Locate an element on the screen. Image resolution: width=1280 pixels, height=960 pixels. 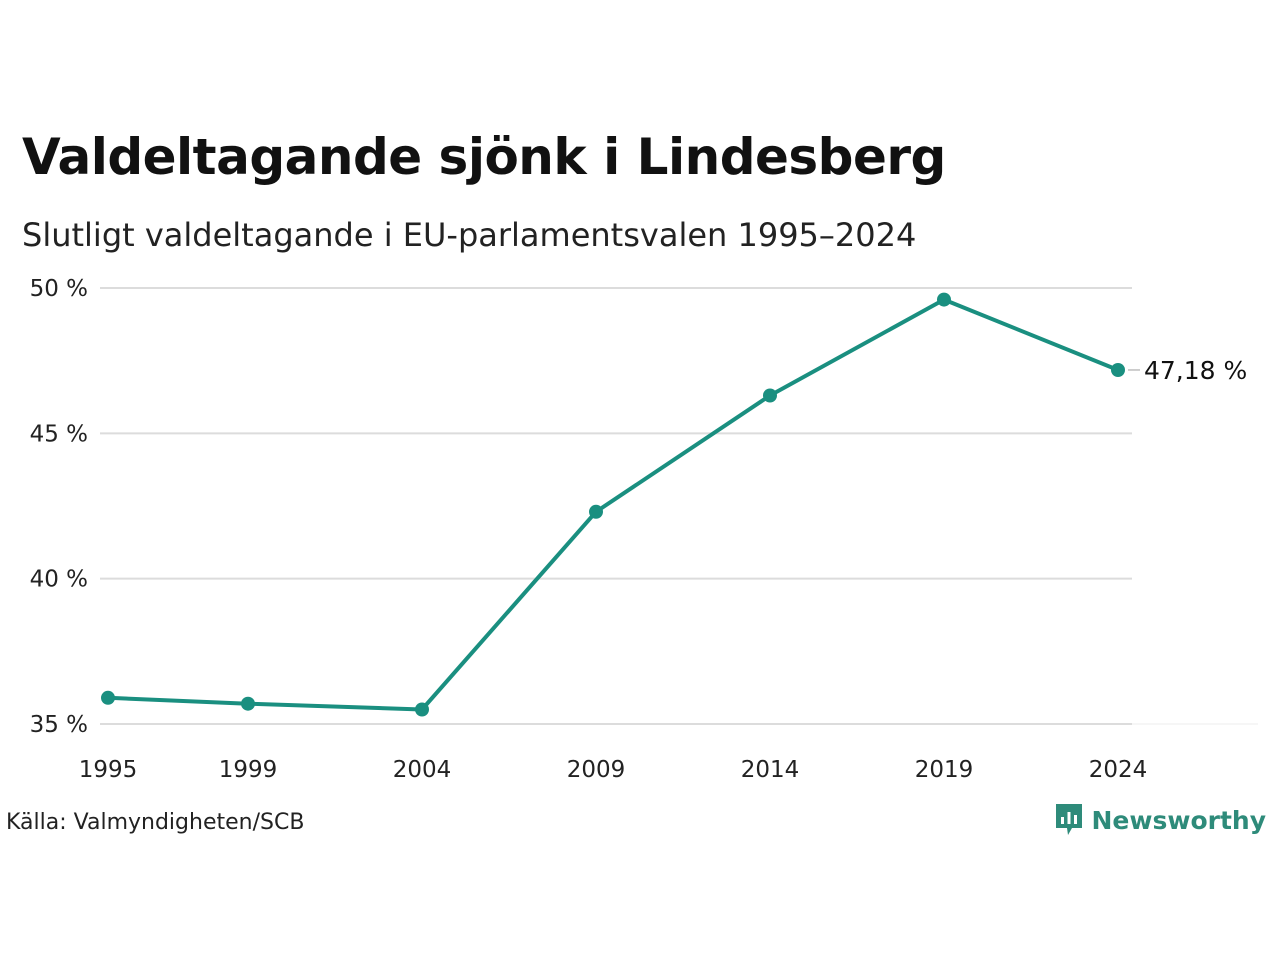
x-tick-label: 2004 is located at coordinates (422, 770).